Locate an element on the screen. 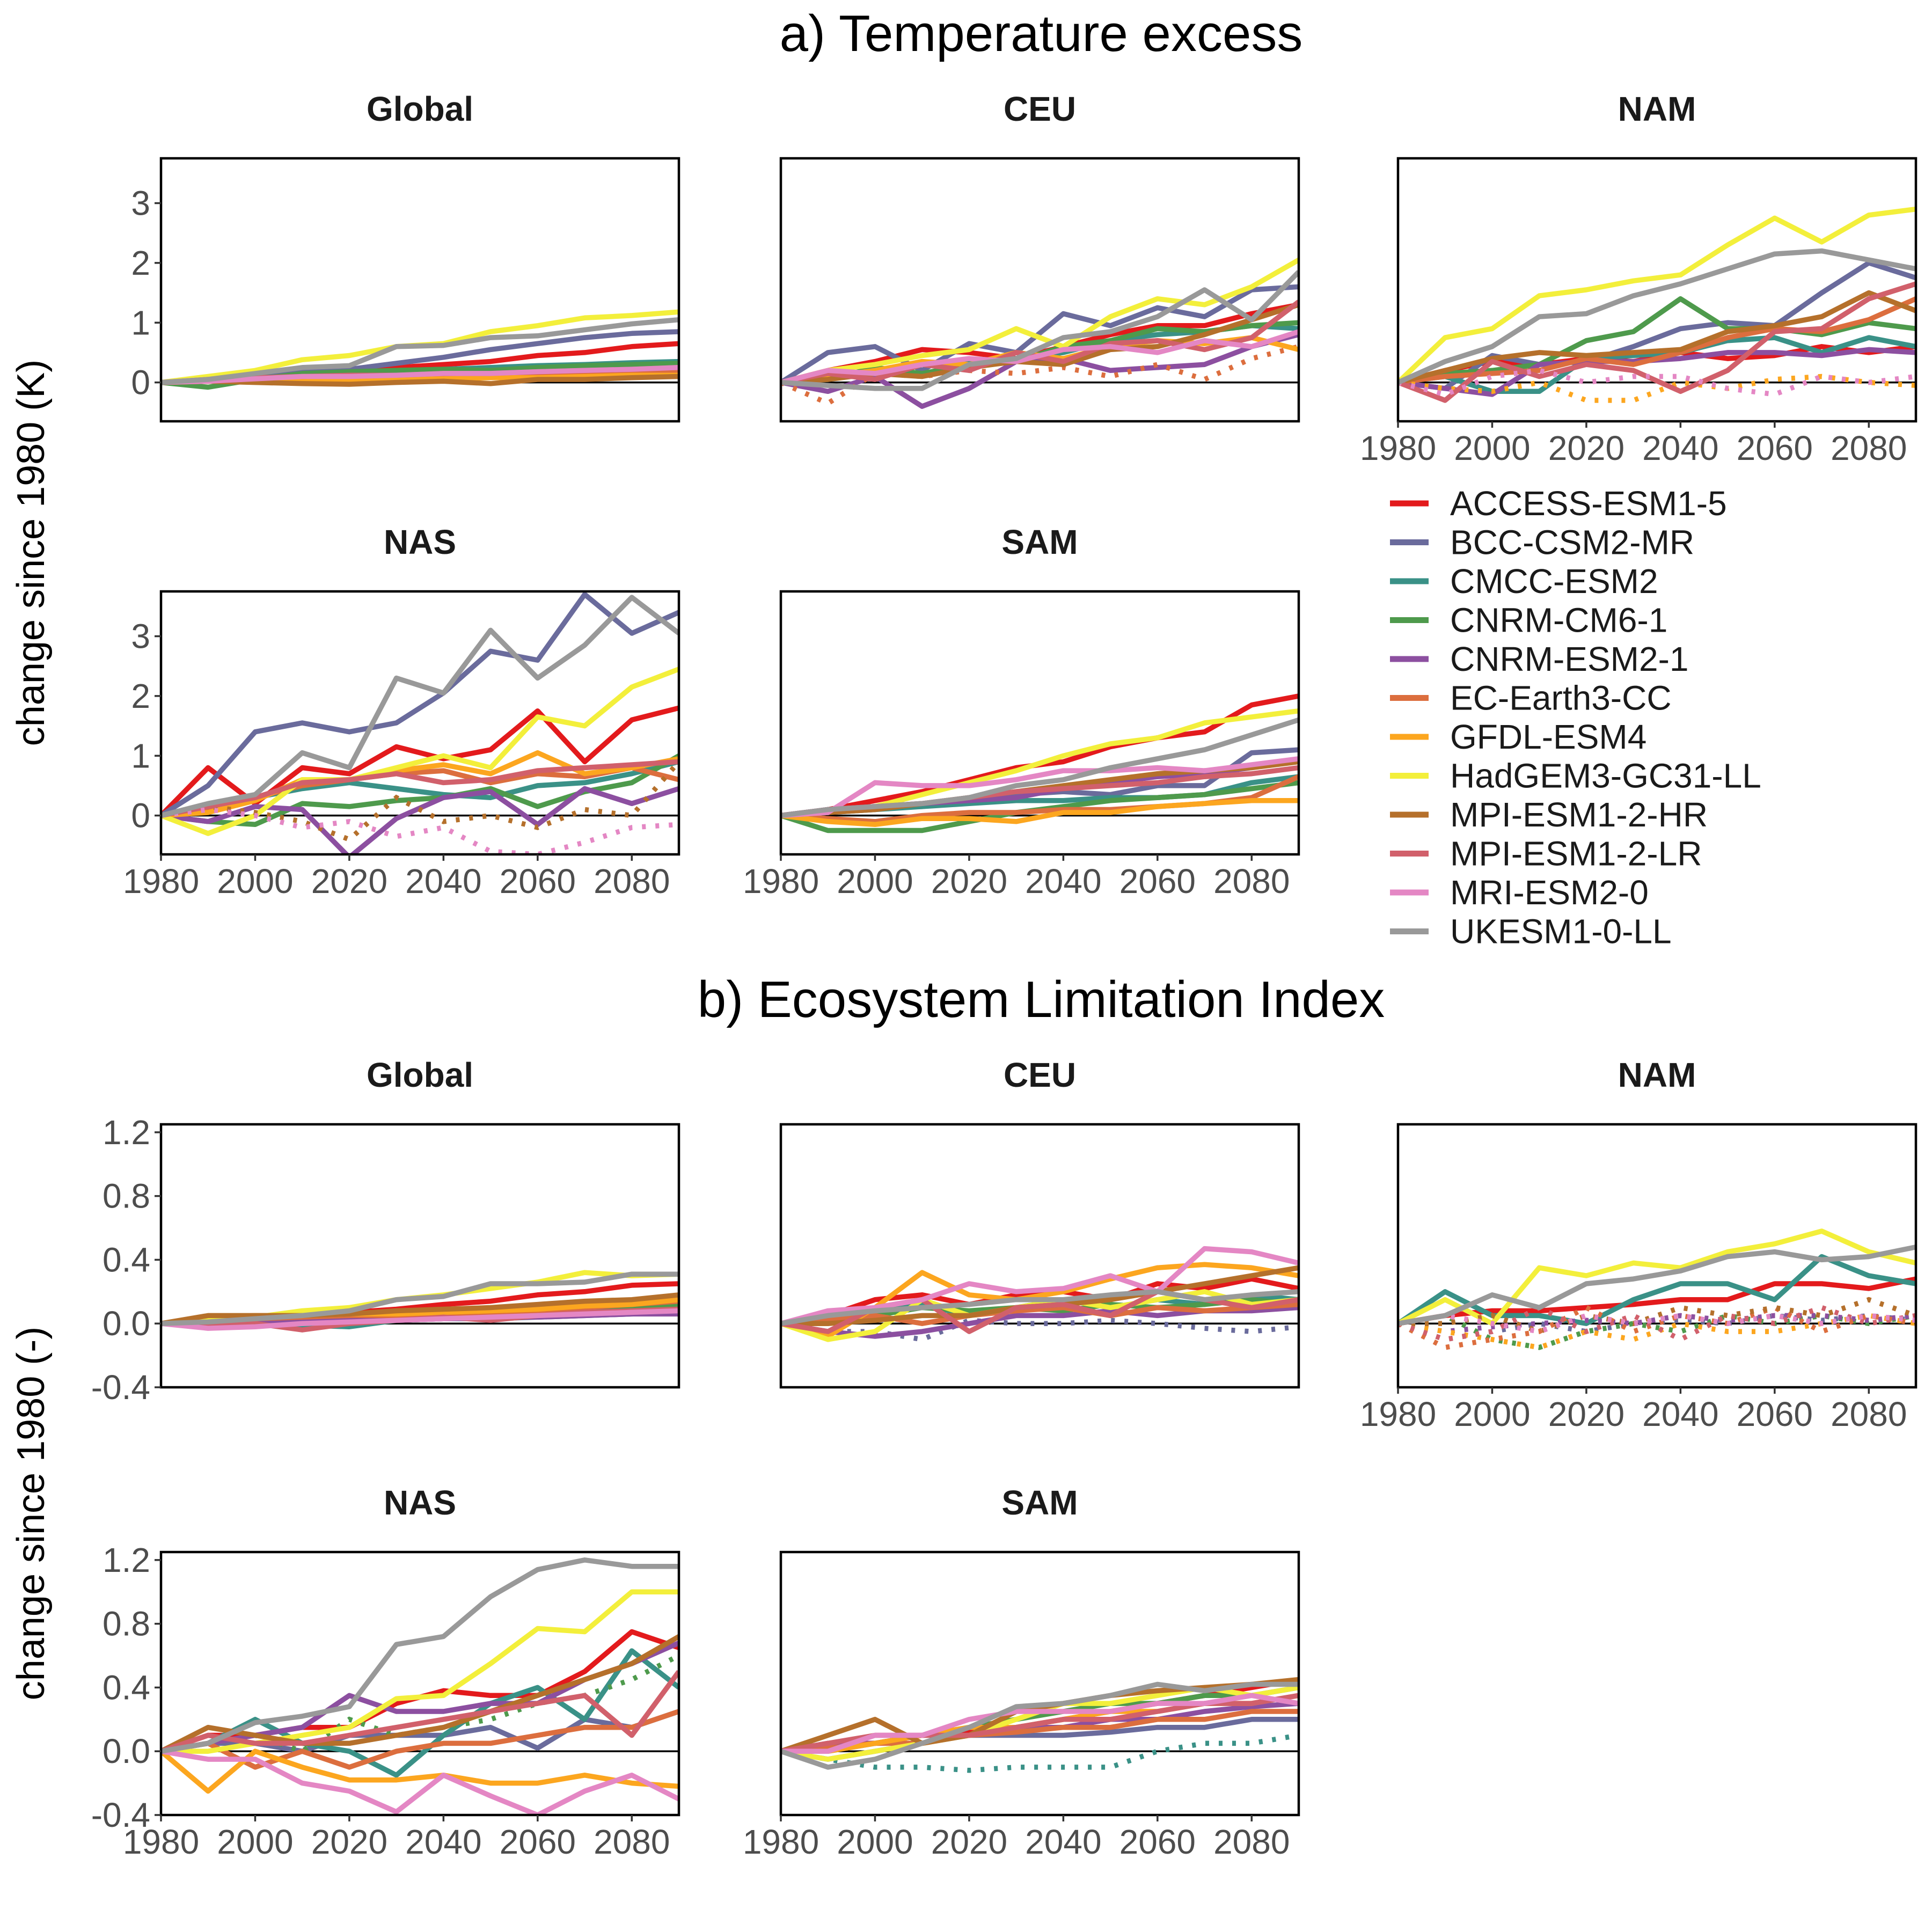 The height and width of the screenshot is (1932, 1932). legend-label: GFDL-ESM4 is located at coordinates (1548, 737).